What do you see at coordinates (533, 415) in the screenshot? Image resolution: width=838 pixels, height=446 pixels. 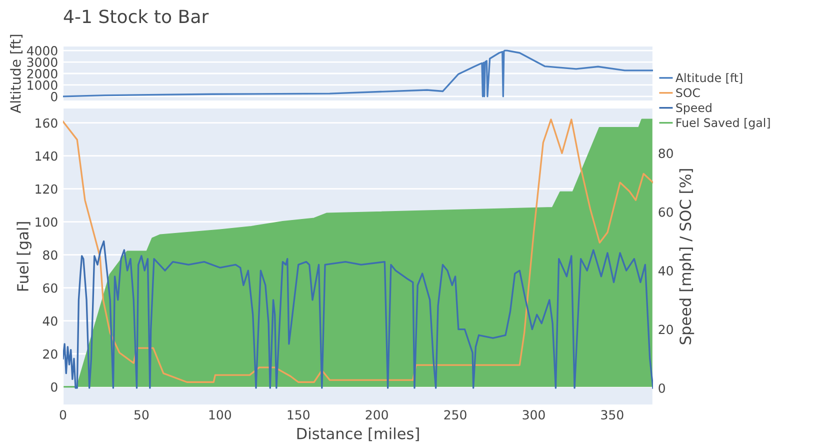 I see `x-tick-label: 300` at bounding box center [533, 415].